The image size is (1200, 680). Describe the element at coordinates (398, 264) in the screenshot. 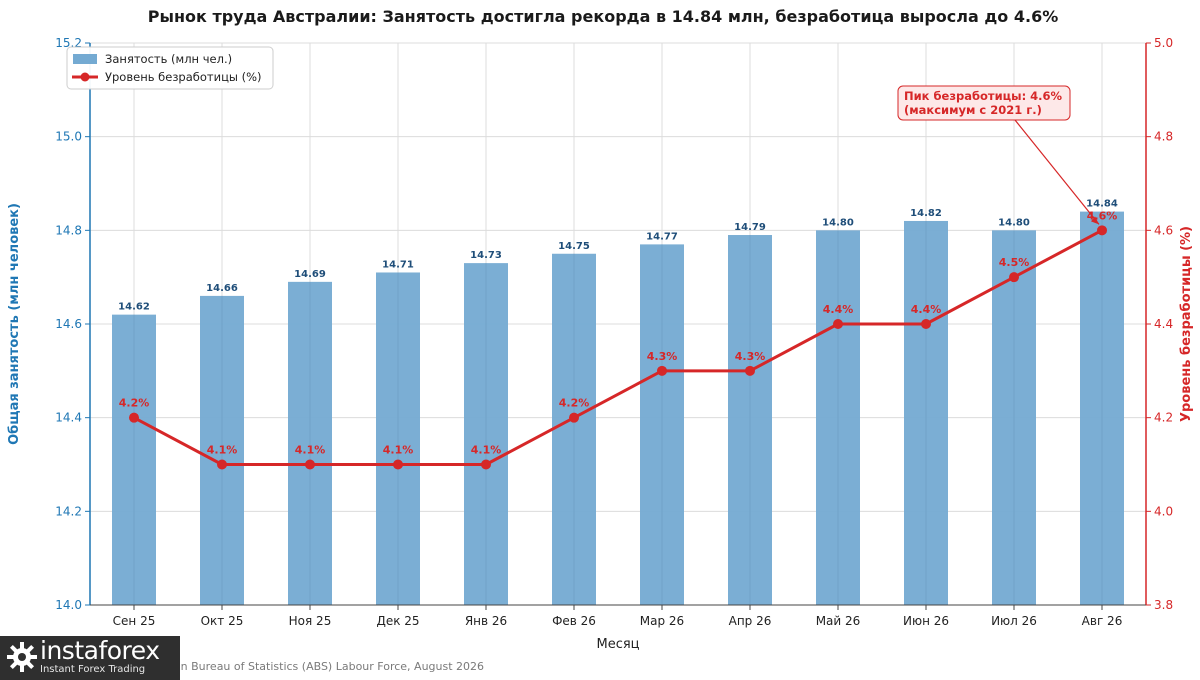

I see `bar-value-label: 14.71` at that location.